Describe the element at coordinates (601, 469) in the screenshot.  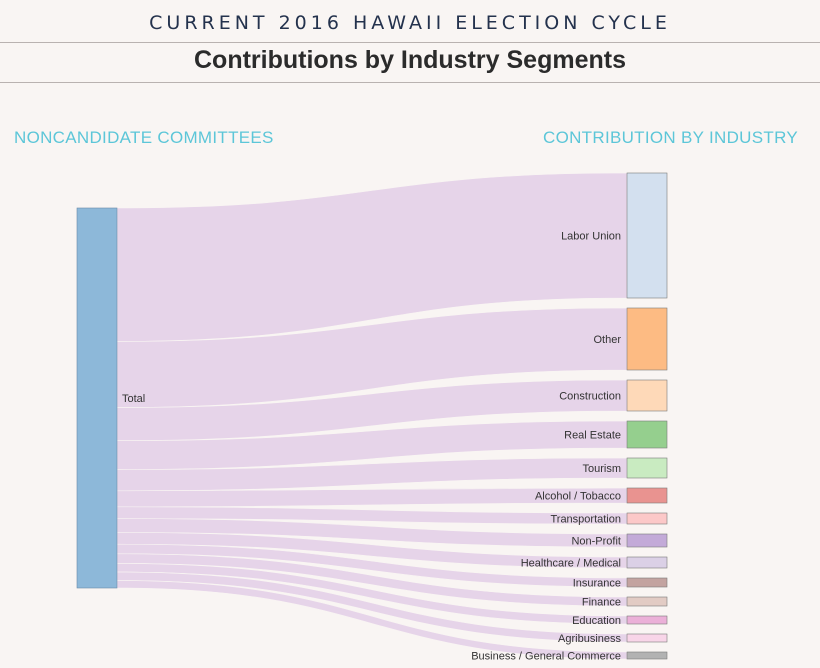
I see `sankey-node-label-tourism: Tourism` at that location.